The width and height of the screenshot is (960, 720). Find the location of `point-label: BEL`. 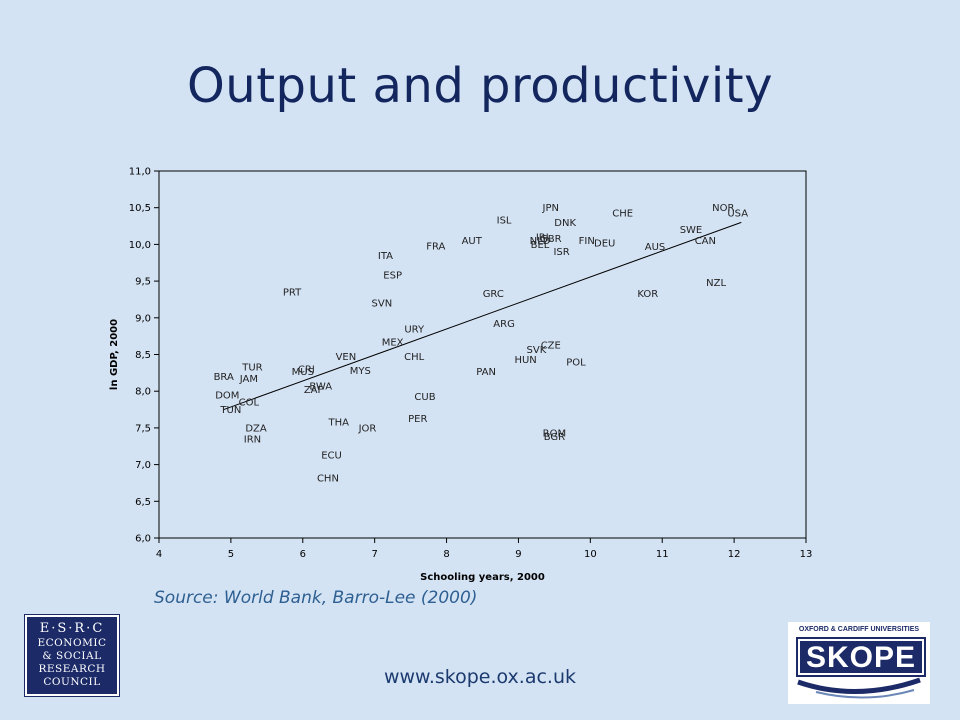

point-label: BEL is located at coordinates (540, 245).